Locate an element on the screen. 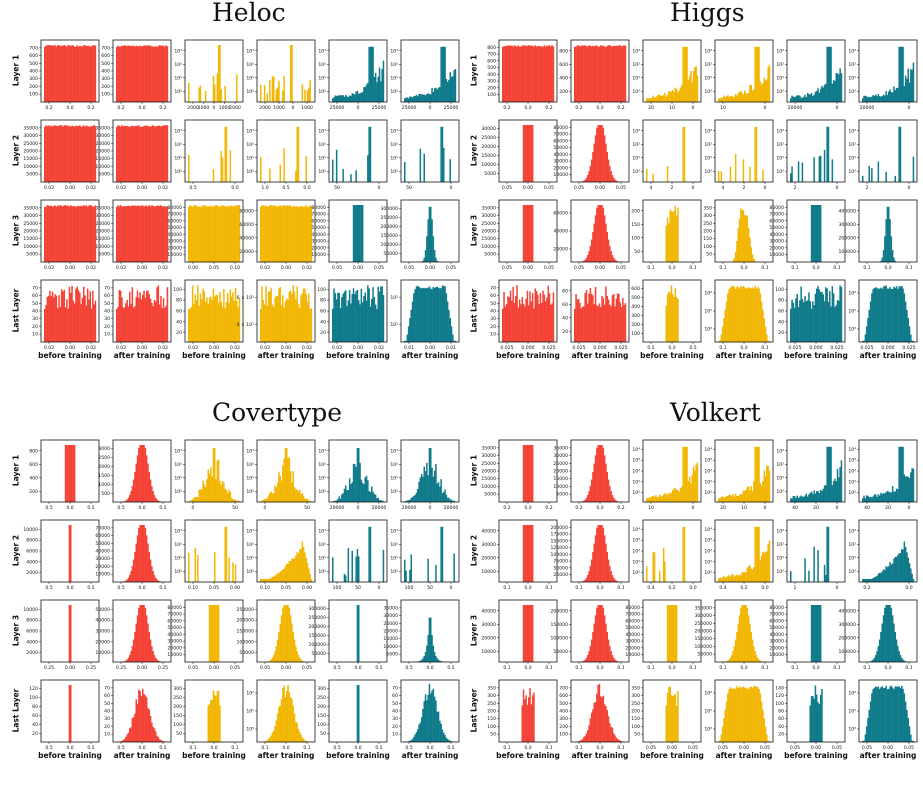  y-tick-label: 10³ is located at coordinates (250, 451).